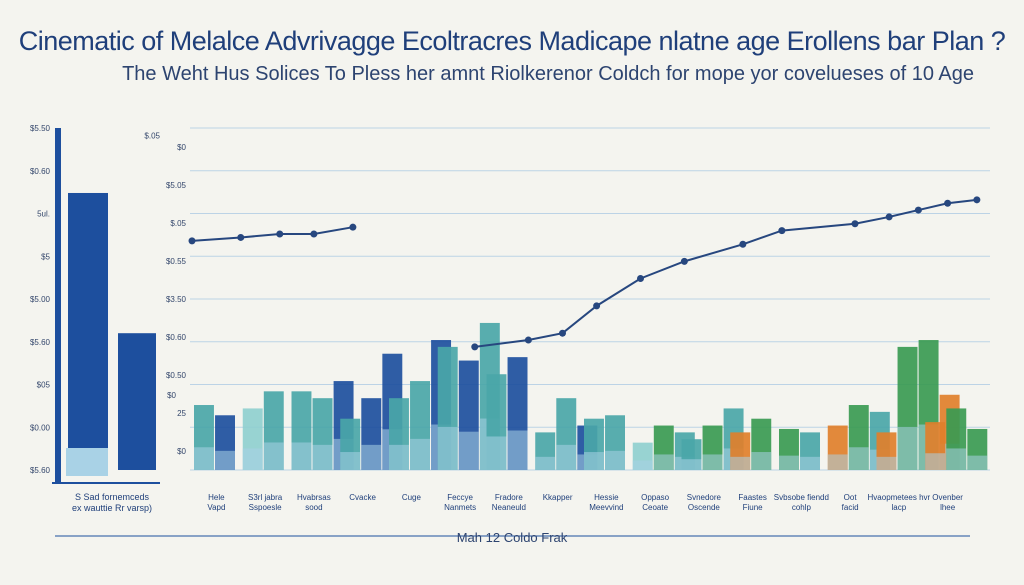  What do you see at coordinates (181, 413) in the screenshot?
I see `y-tick-label-inner: 25` at bounding box center [181, 413].